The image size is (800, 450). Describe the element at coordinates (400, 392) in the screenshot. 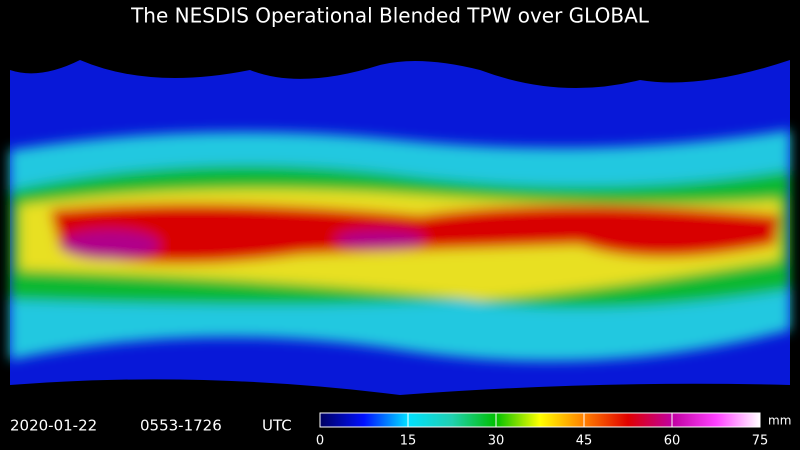

I see `land-south` at that location.